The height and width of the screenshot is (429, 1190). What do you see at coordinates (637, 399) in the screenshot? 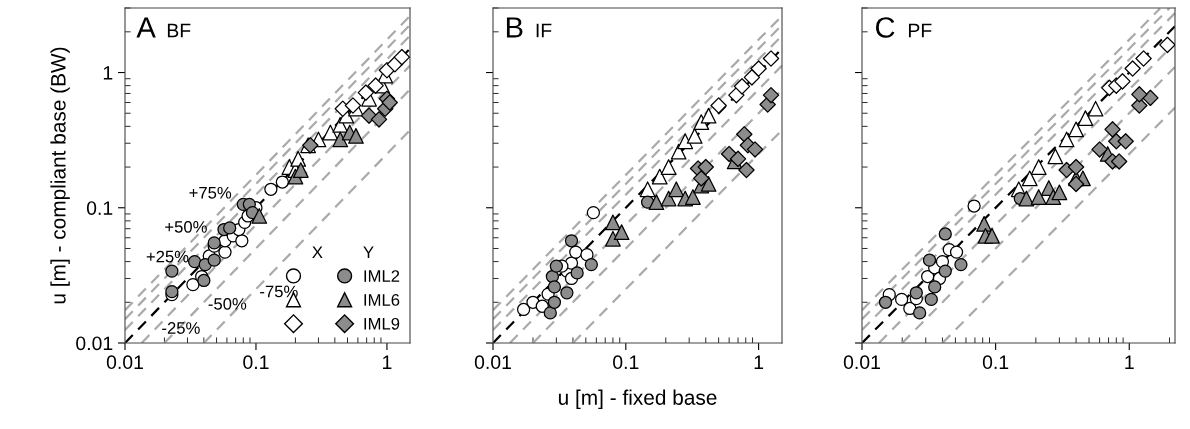
I see `x-axis-title: u [m] - fixed base` at bounding box center [637, 399].